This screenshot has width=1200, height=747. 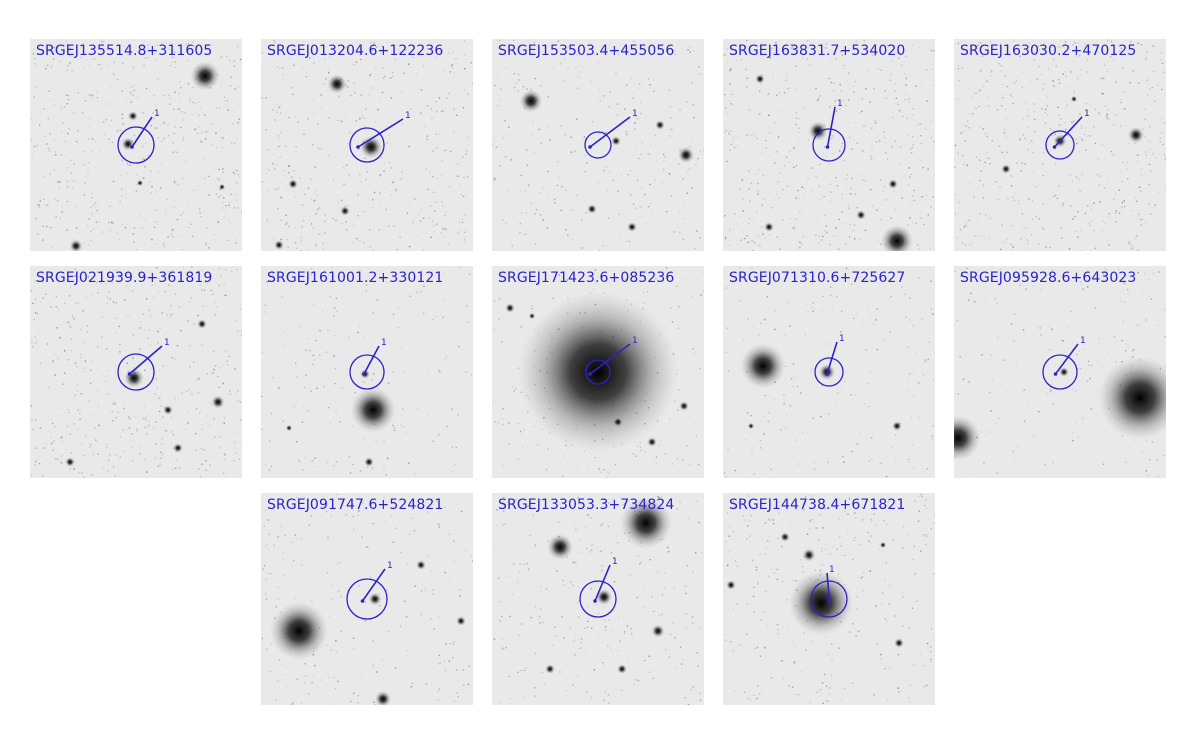 I want to click on panel-label: SRGEJ013204.6+122236, so click(x=355, y=51).